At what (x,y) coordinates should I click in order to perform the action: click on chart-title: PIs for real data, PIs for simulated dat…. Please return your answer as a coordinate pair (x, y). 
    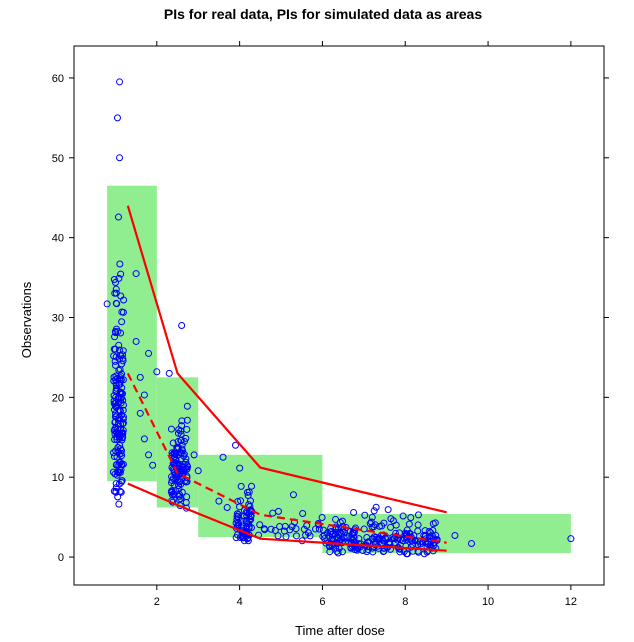
    Looking at the image, I should click on (323, 14).